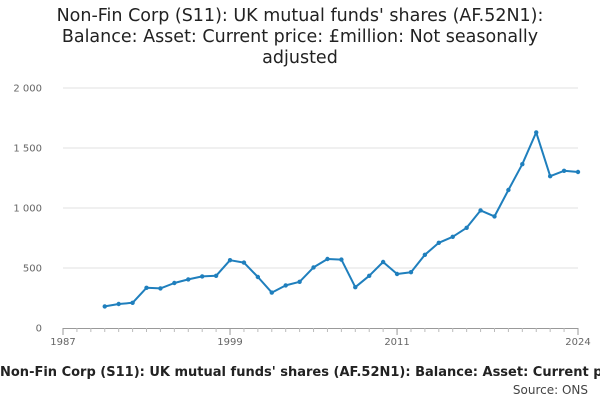 This screenshot has height=400, width=600. What do you see at coordinates (27, 149) in the screenshot?
I see `y-tick-label: 1 500` at bounding box center [27, 149].